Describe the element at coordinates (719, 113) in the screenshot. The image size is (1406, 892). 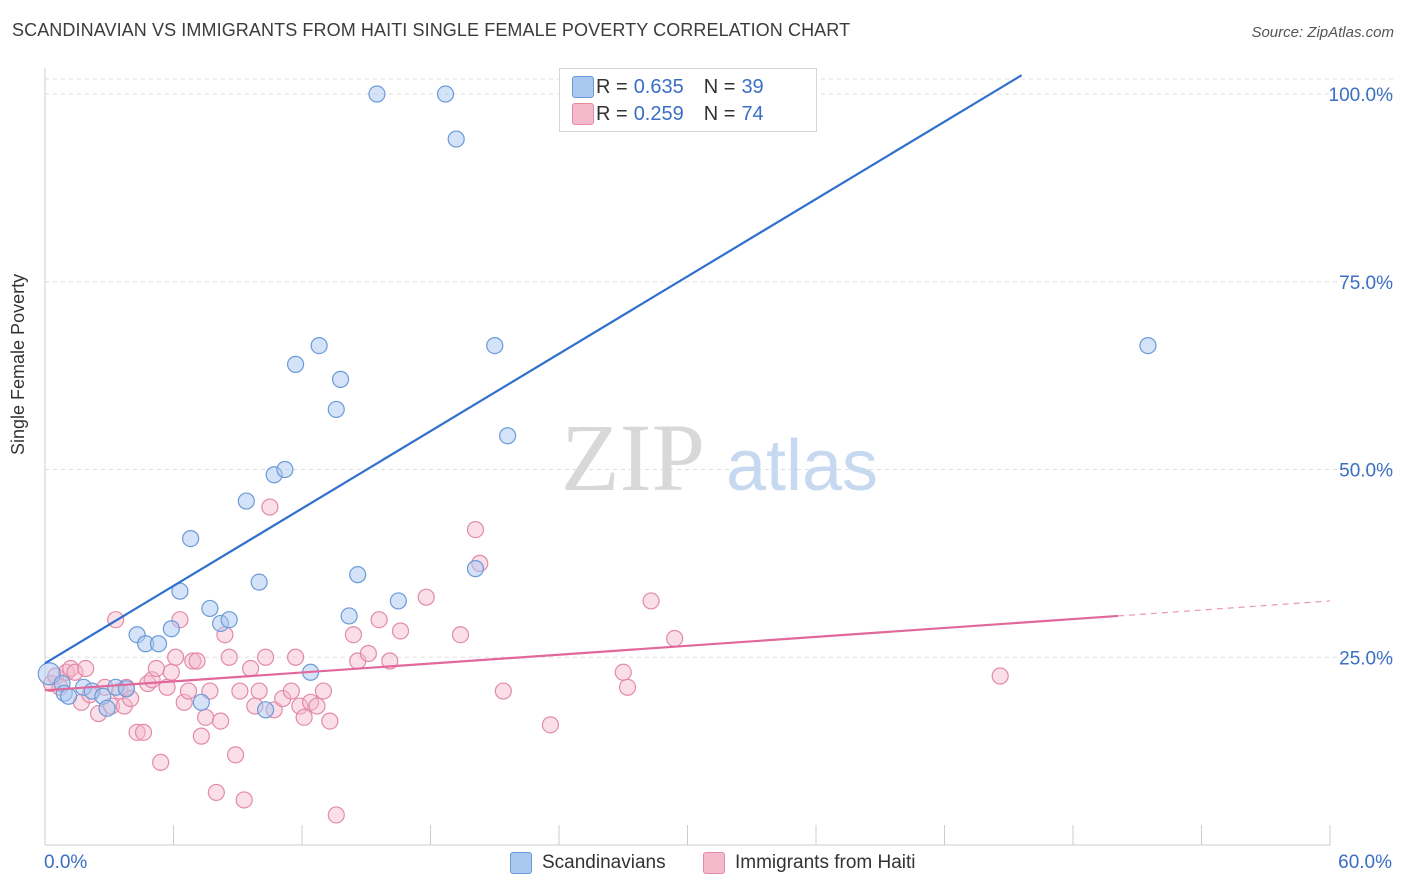
I see `legend-n-label: N =` at that location.